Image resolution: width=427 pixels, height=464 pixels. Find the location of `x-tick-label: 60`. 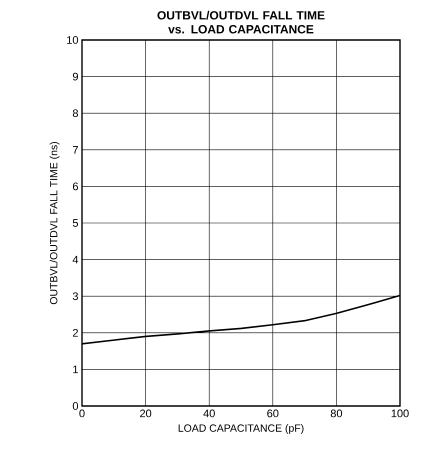

x-tick-label: 60 is located at coordinates (272, 414).